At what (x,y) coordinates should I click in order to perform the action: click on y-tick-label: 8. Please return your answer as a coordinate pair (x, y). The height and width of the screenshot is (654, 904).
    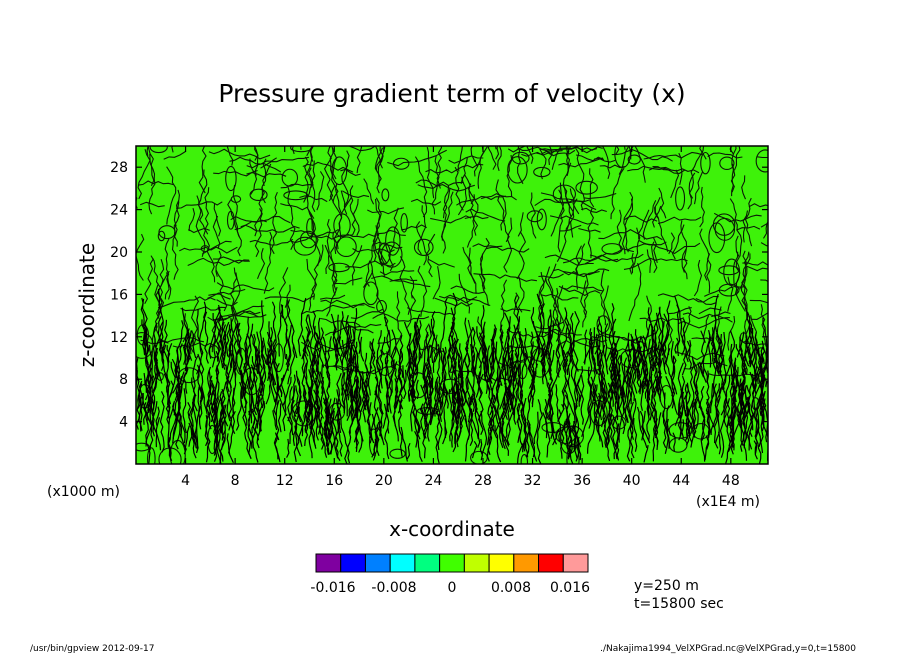
    Looking at the image, I should click on (123, 380).